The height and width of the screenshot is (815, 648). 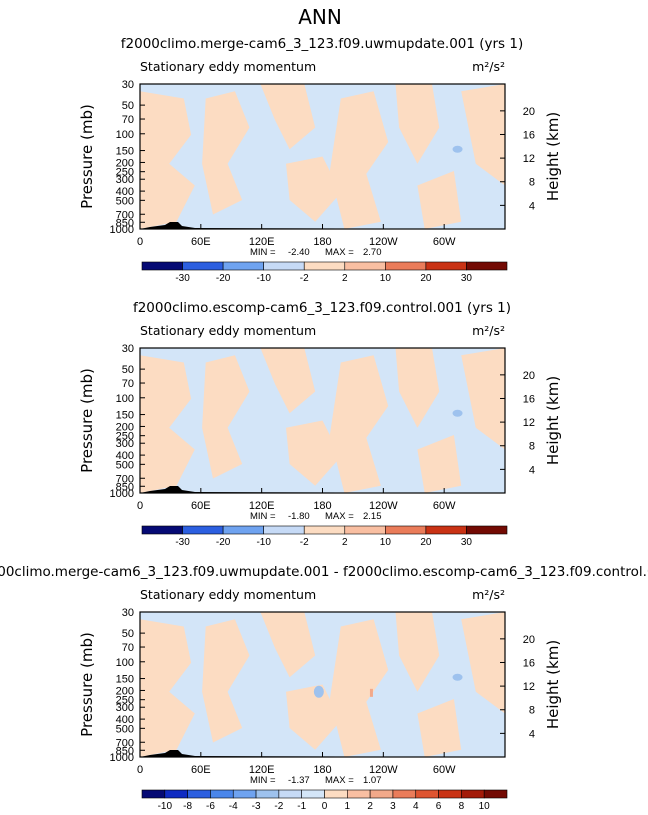 I want to click on pressure-tick-label: 250, so click(x=125, y=173).